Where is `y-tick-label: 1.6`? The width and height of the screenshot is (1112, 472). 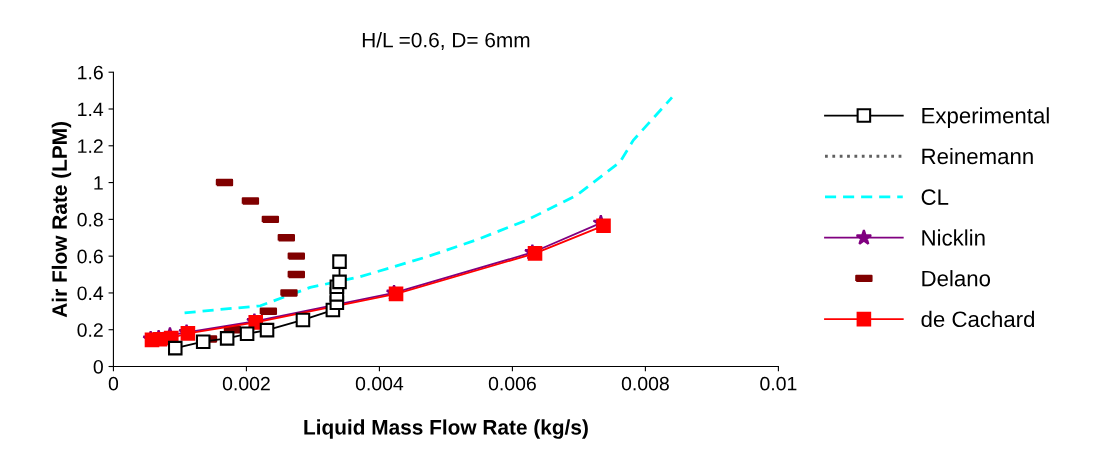
y-tick-label: 1.6 is located at coordinates (90, 72).